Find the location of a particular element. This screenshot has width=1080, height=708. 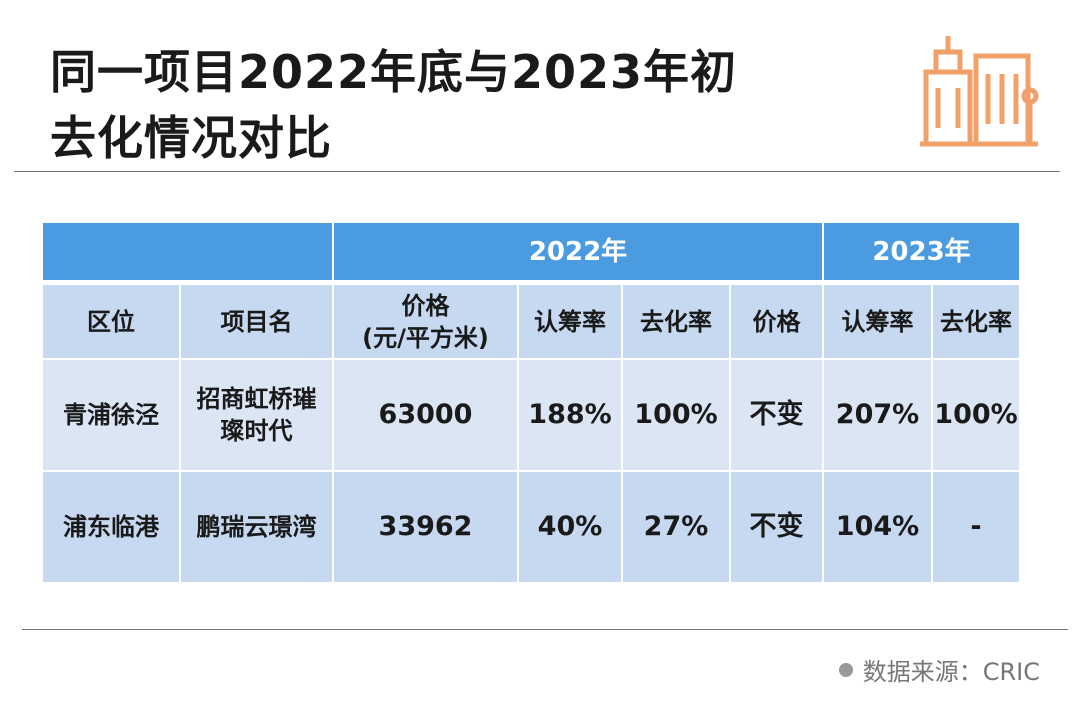

table-cell: 40% is located at coordinates (570, 527).